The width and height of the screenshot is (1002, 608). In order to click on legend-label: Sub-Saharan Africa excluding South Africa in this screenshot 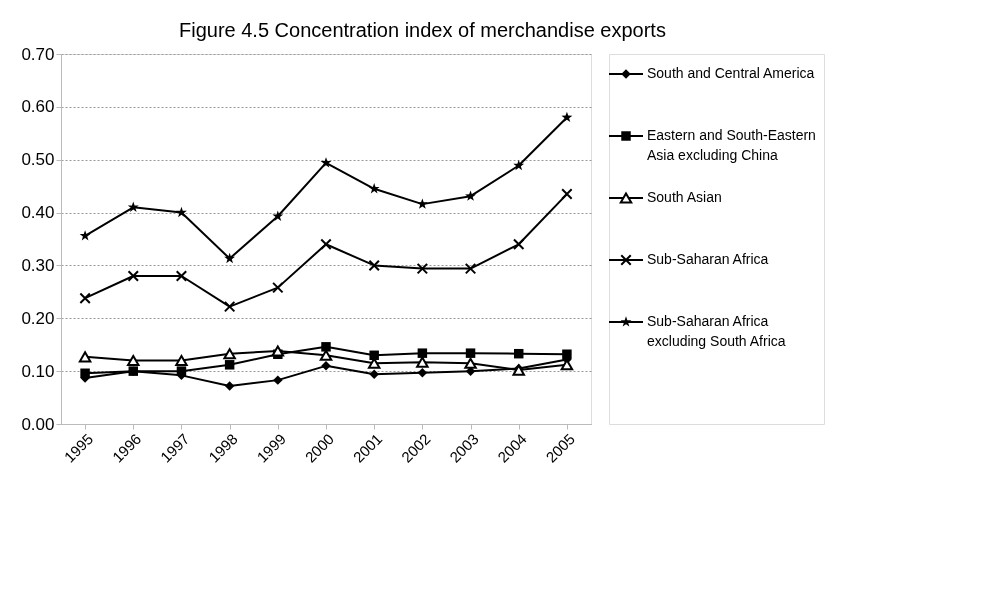, I will do `click(716, 331)`.